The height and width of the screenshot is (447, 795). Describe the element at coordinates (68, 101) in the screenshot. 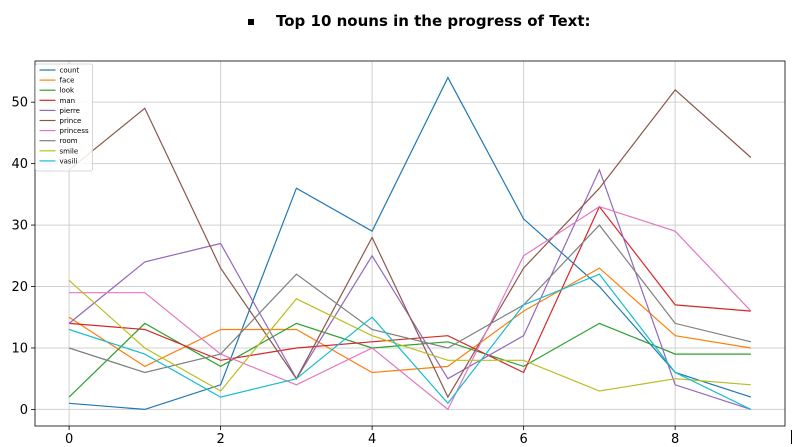

I see `legend-label-man: man` at that location.